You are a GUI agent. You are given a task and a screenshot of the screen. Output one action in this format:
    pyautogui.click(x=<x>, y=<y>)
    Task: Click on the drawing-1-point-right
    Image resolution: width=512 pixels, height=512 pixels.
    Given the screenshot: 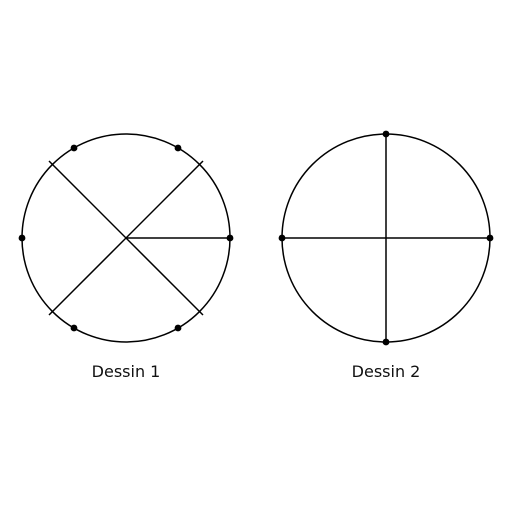 What is the action you would take?
    pyautogui.click(x=230, y=238)
    